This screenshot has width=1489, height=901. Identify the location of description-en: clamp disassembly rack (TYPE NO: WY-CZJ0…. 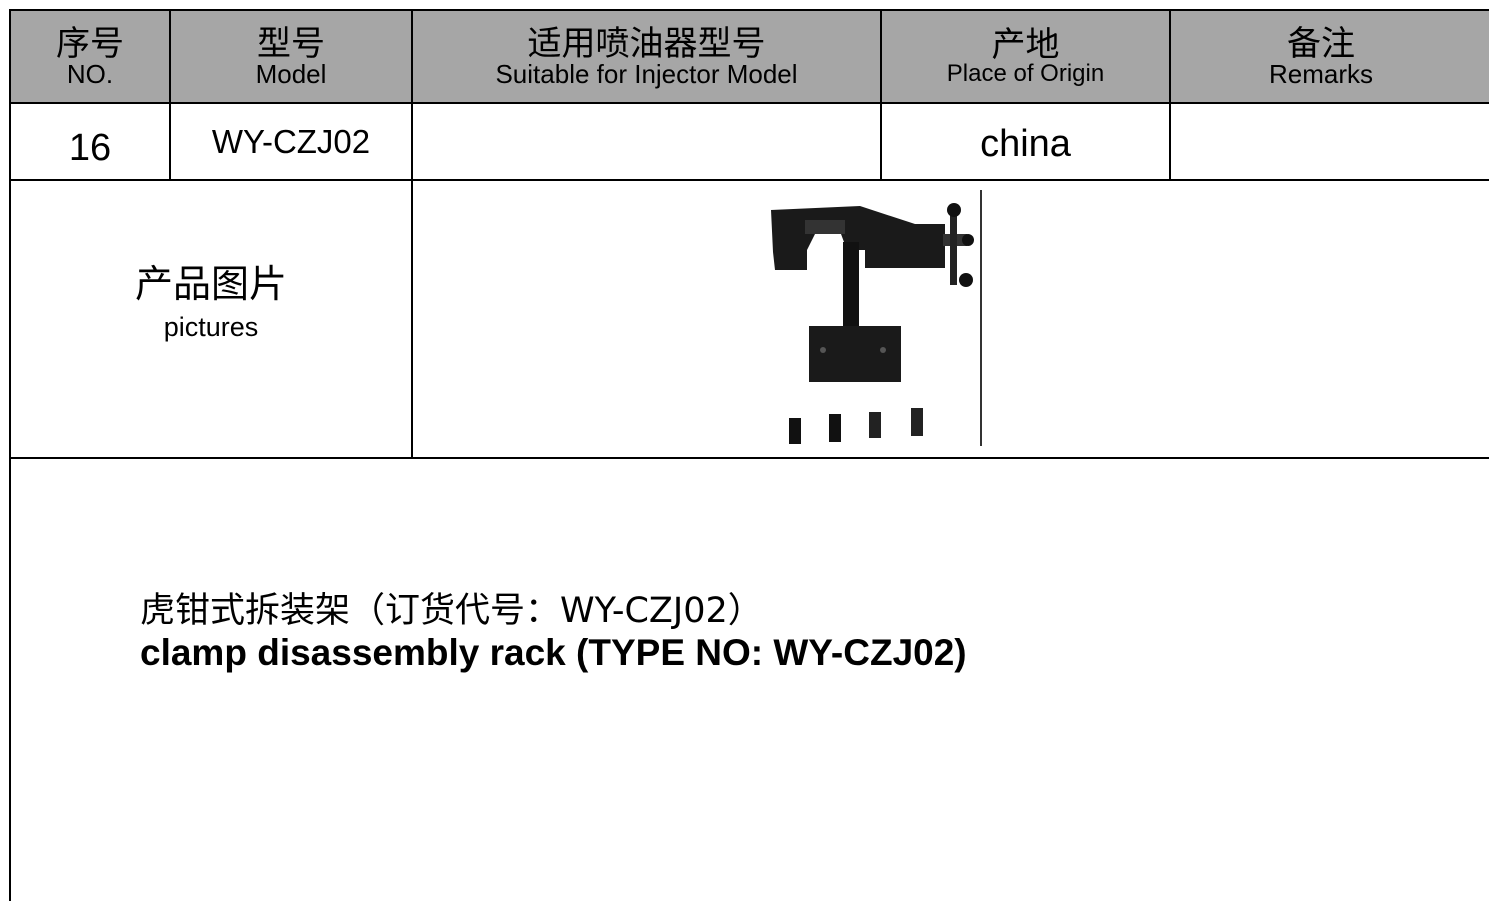
(553, 652).